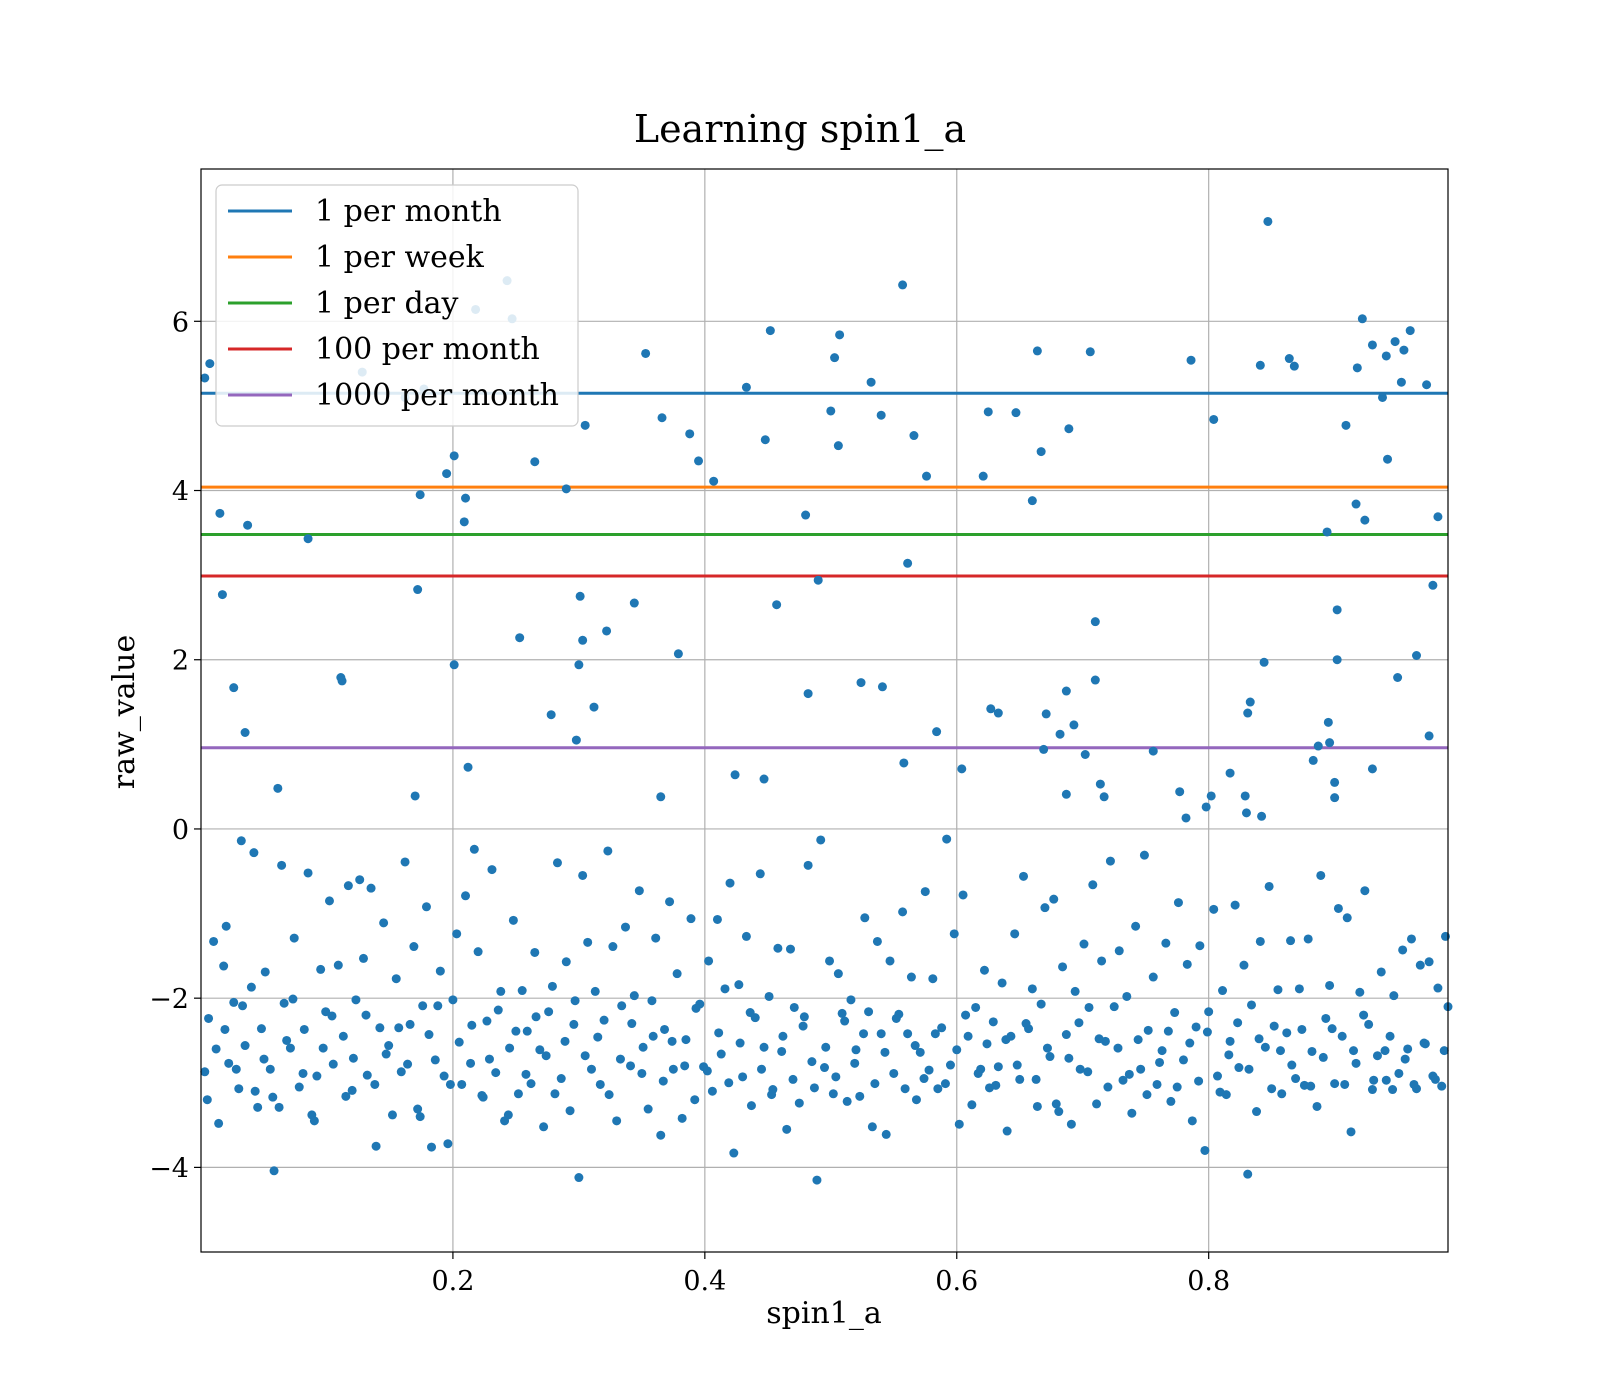 The height and width of the screenshot is (1400, 1600). What do you see at coordinates (704, 1281) in the screenshot?
I see `x-tick-label: 0.4` at bounding box center [704, 1281].